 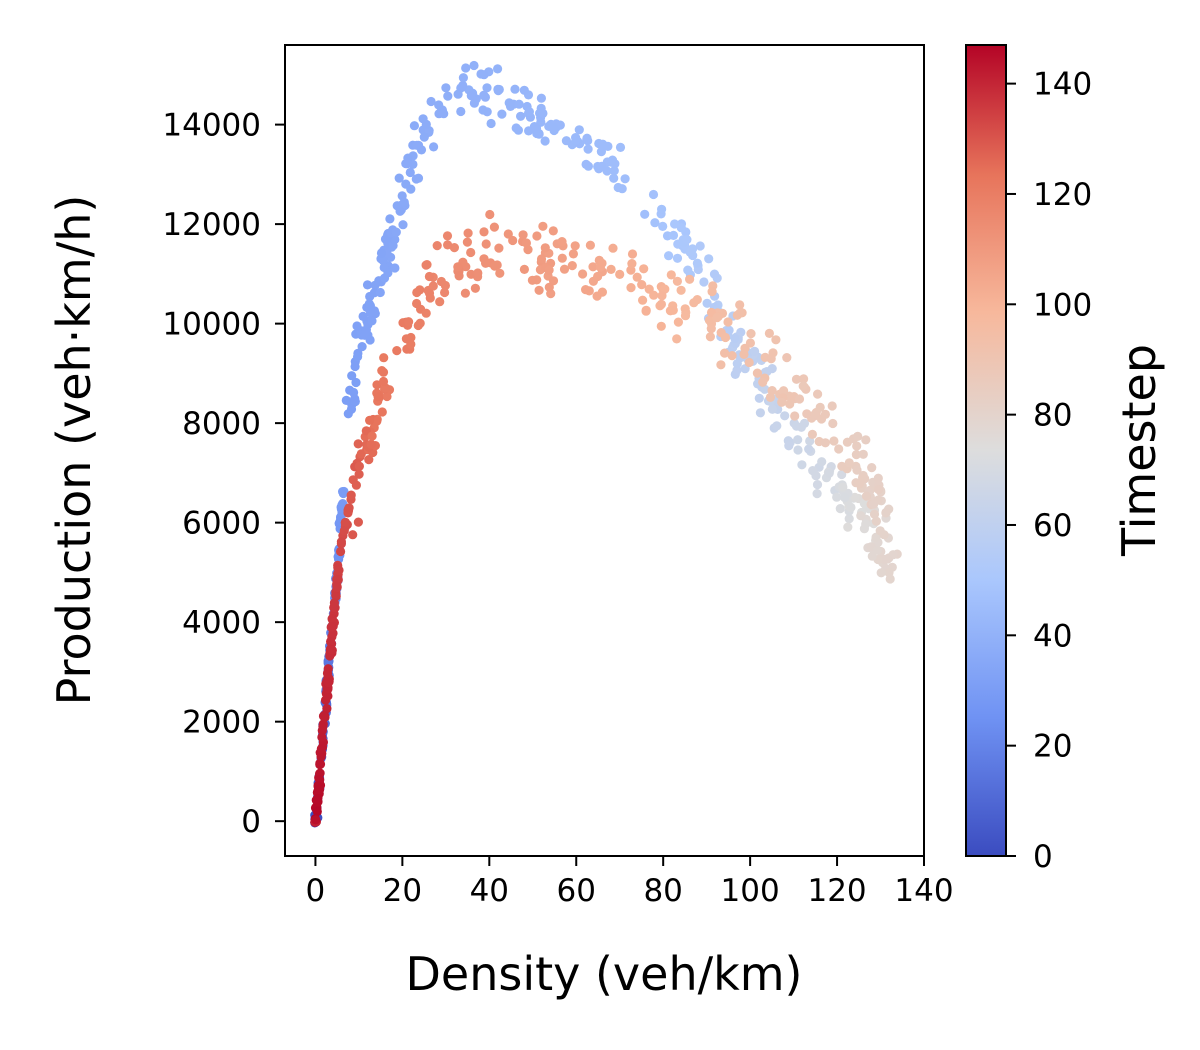 What do you see at coordinates (836, 891) in the screenshot?
I see `x-tick-label: 120` at bounding box center [836, 891].